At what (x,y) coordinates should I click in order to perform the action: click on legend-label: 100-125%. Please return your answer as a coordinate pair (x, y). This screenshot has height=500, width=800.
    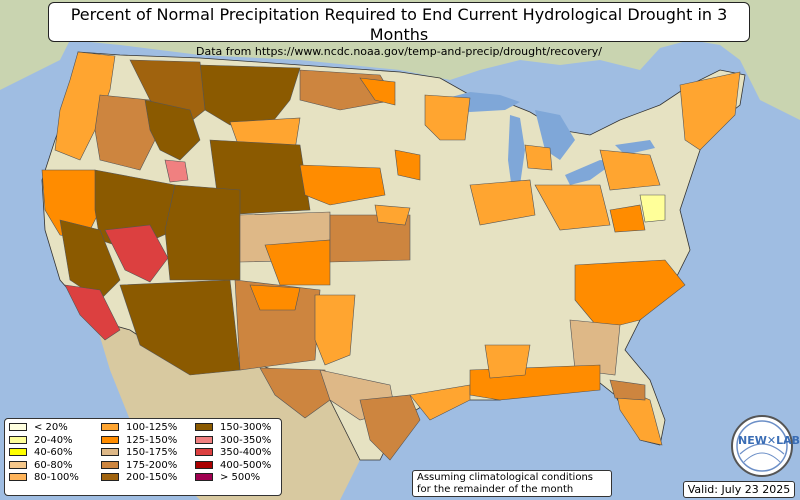
    Looking at the image, I should click on (152, 427).